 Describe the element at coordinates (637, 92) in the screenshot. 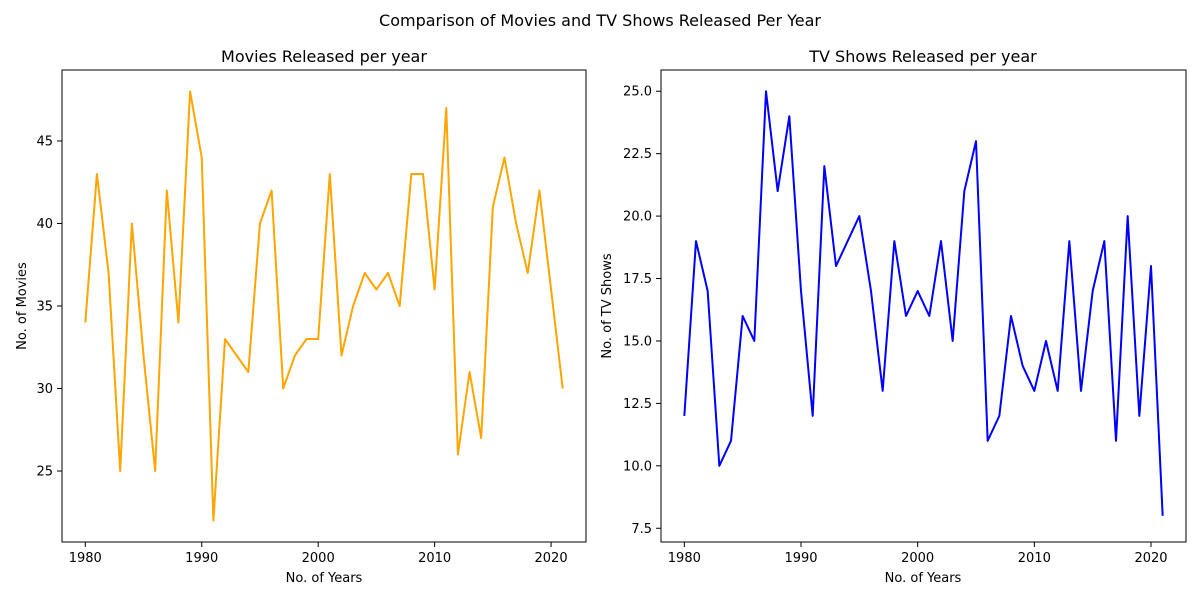

I see `tv-shows-y-tick-label: 25.0` at that location.